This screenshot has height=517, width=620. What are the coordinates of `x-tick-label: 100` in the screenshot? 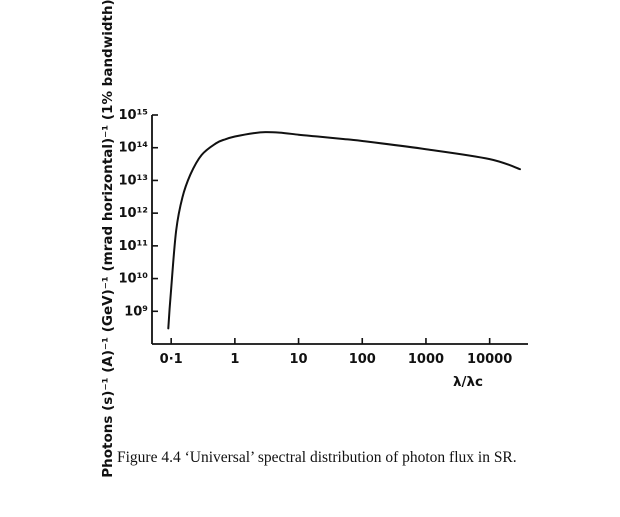 It's located at (362, 359).